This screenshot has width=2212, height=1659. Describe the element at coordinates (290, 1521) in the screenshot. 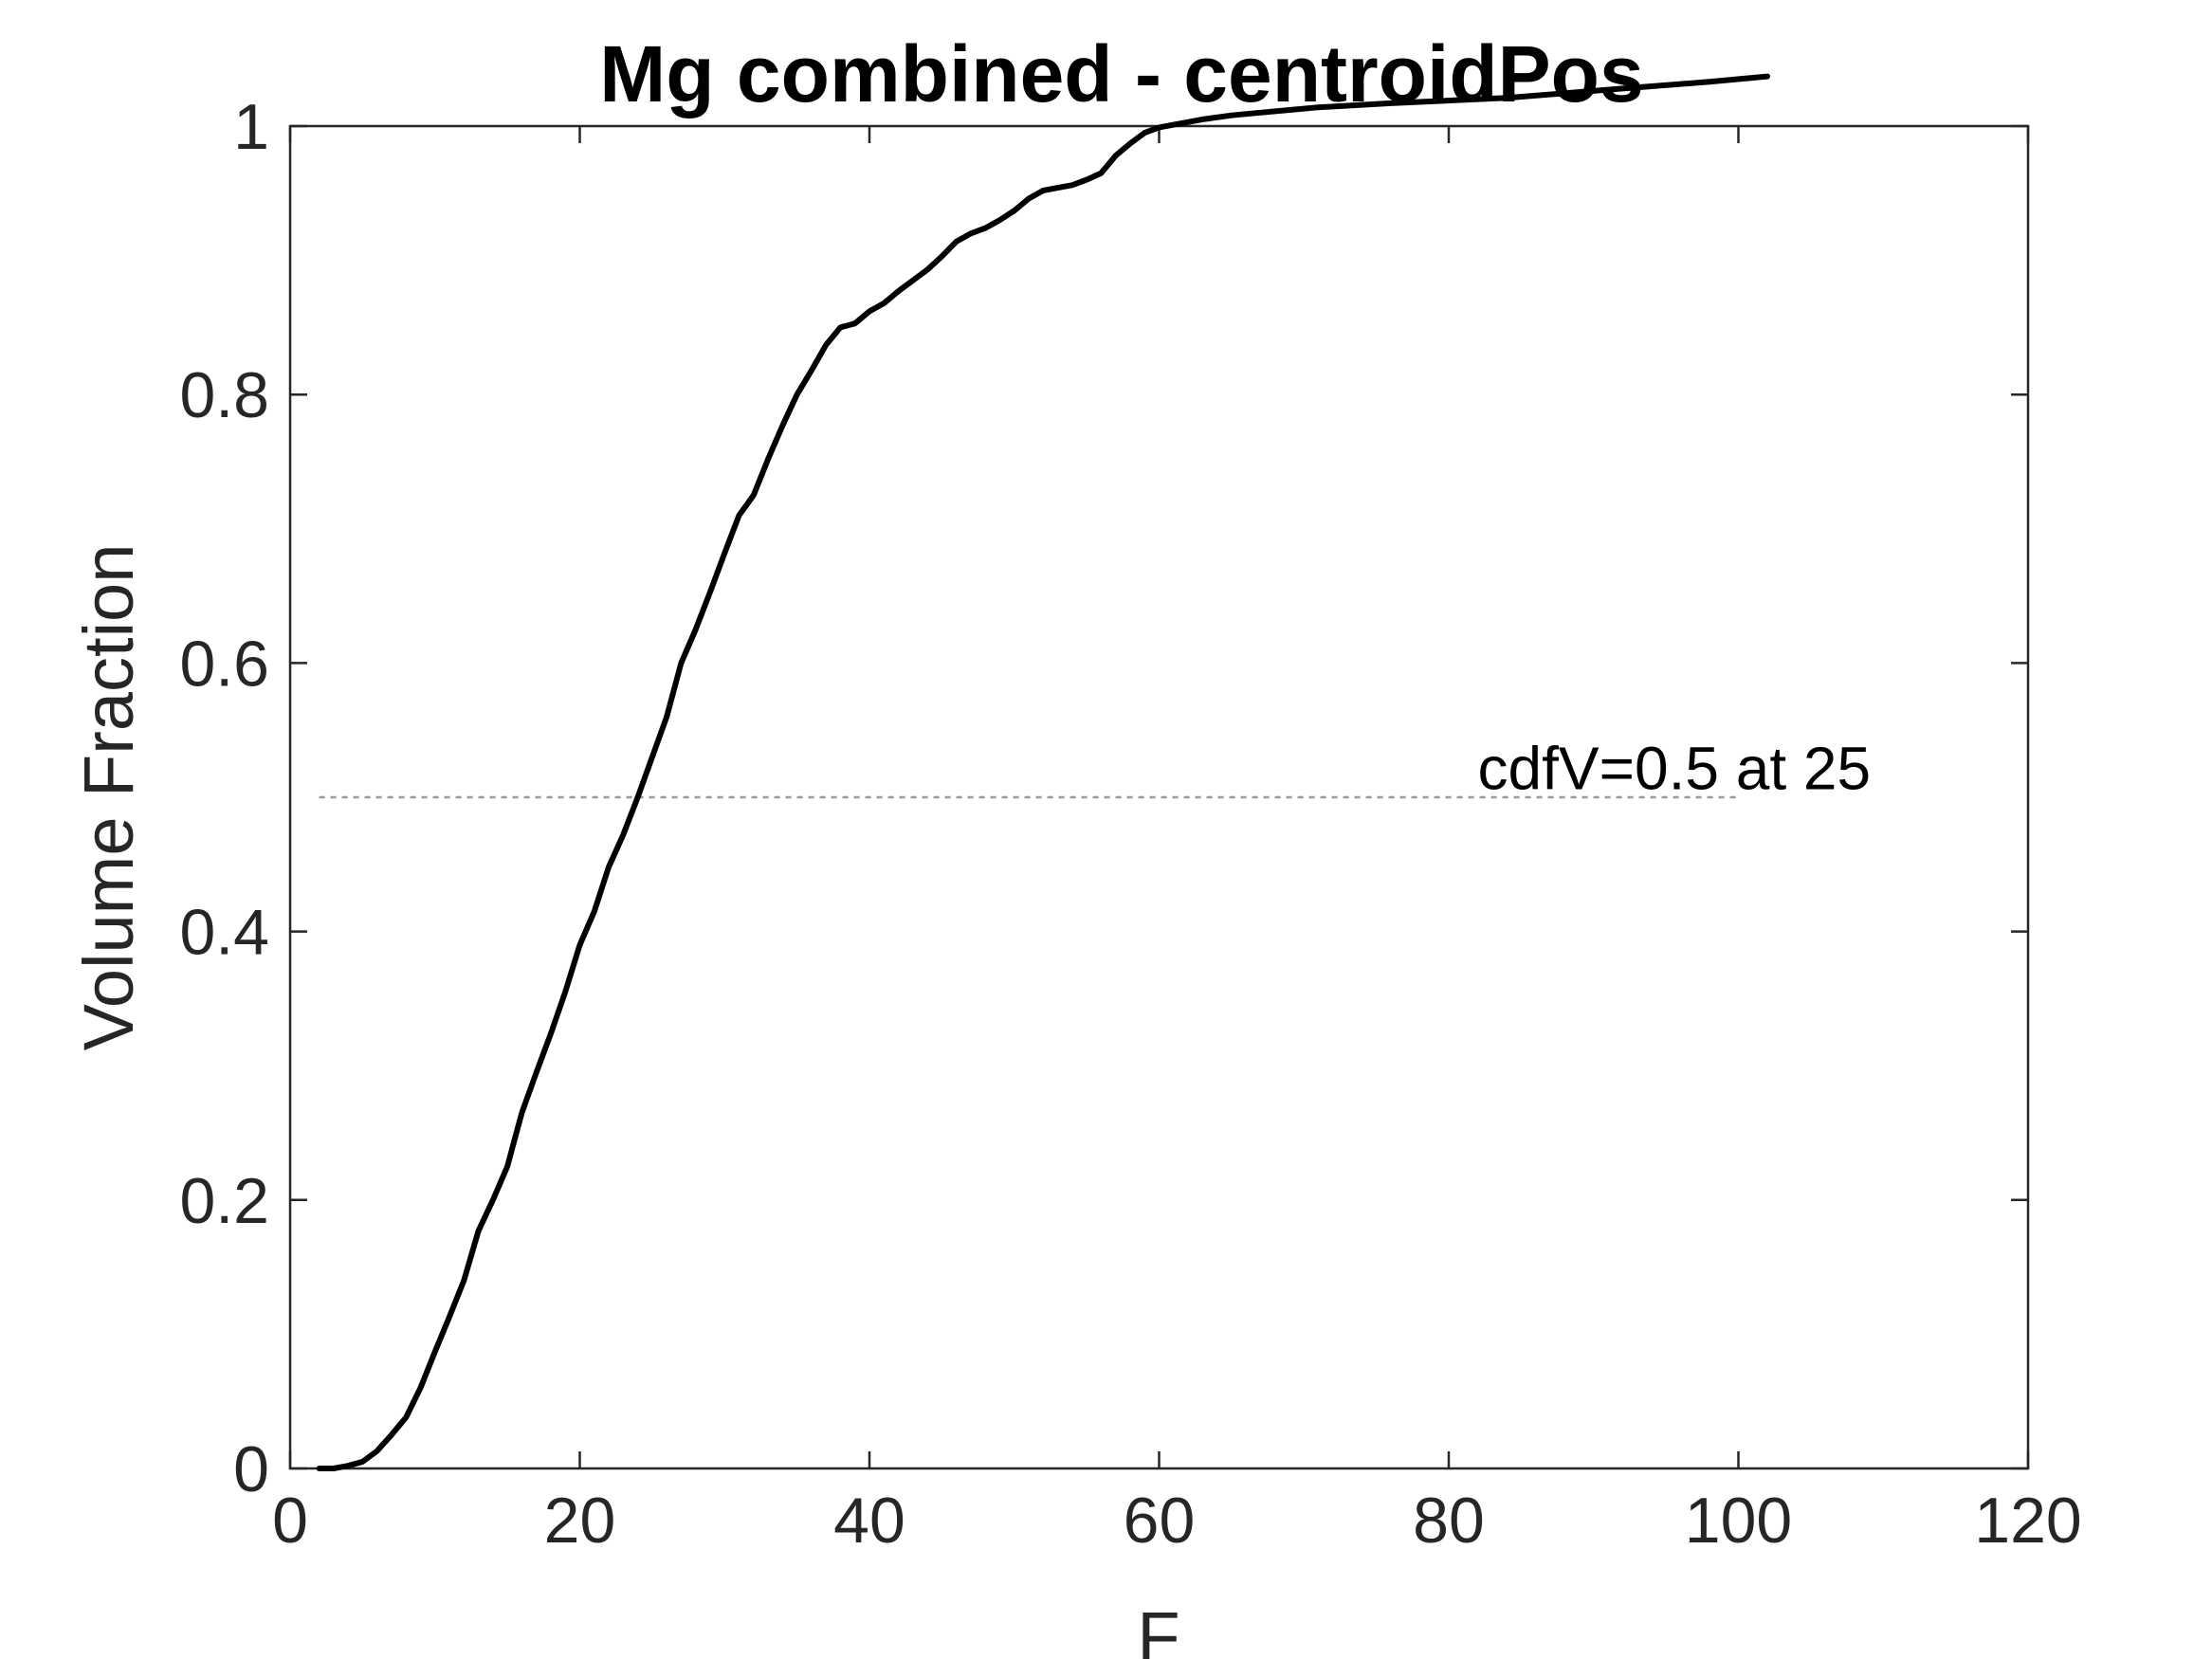

I see `x-tick-label: 0` at that location.